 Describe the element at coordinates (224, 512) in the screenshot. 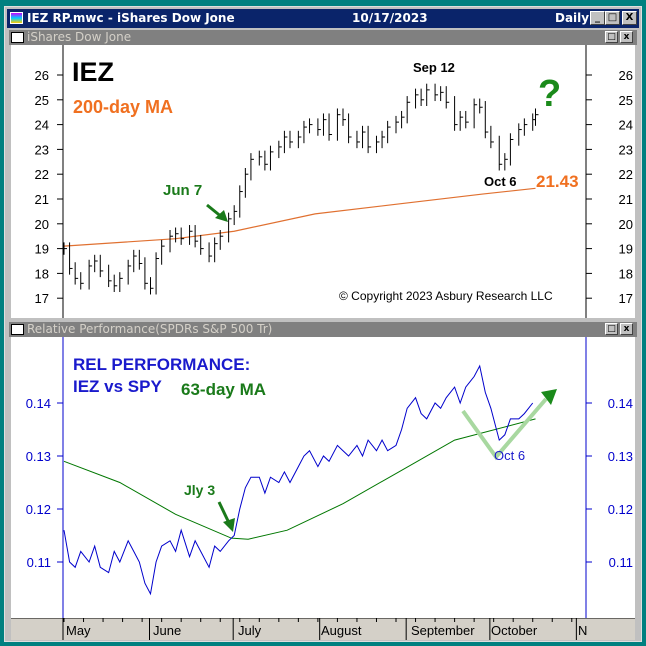

I see `jly3-arrow-shaft` at that location.